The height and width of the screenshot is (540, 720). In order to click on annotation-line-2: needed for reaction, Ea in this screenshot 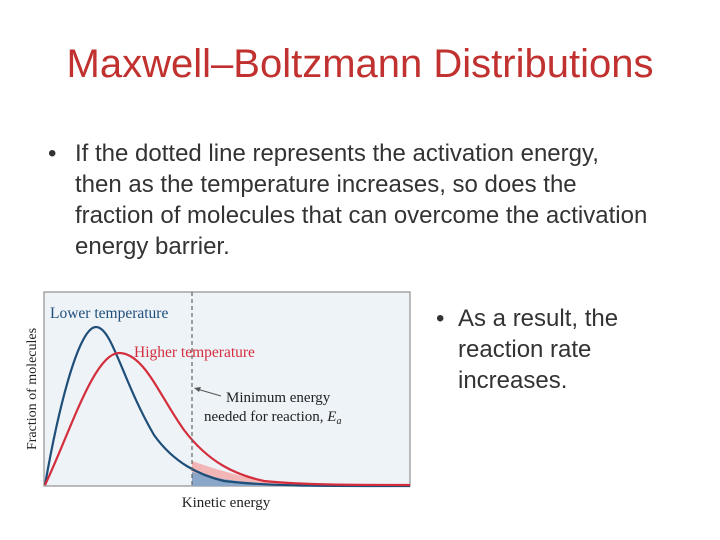, I will do `click(272, 418)`.